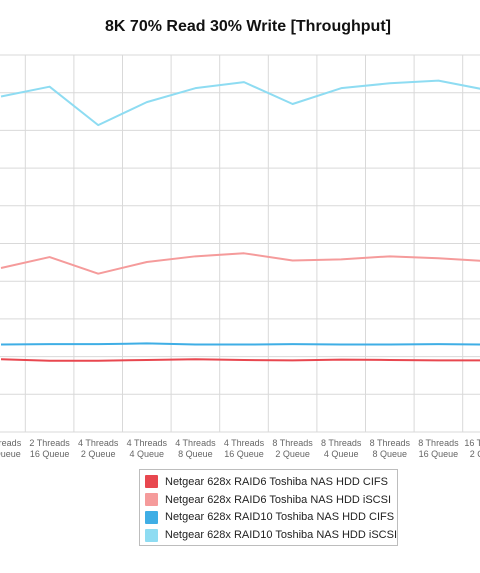  What do you see at coordinates (195, 448) in the screenshot?
I see `x-tick-label: 4 Threads 8 Queue` at bounding box center [195, 448].